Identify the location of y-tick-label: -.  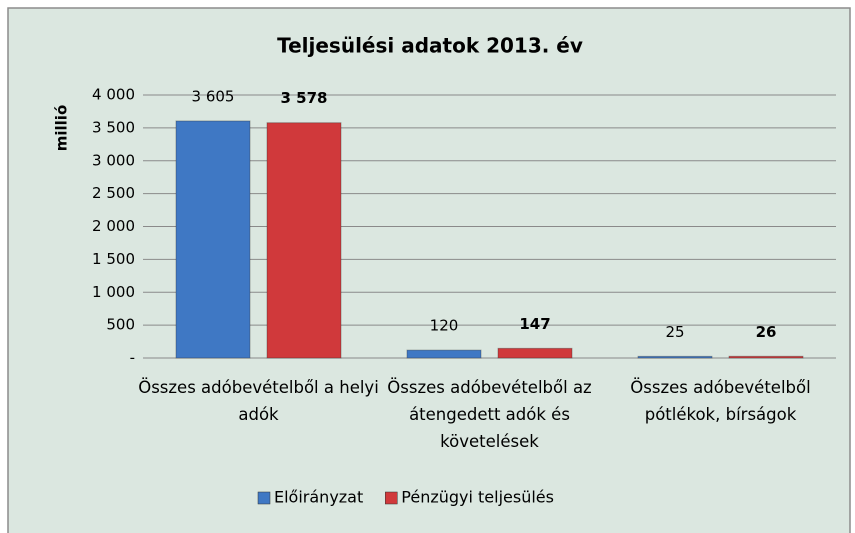
(132, 358).